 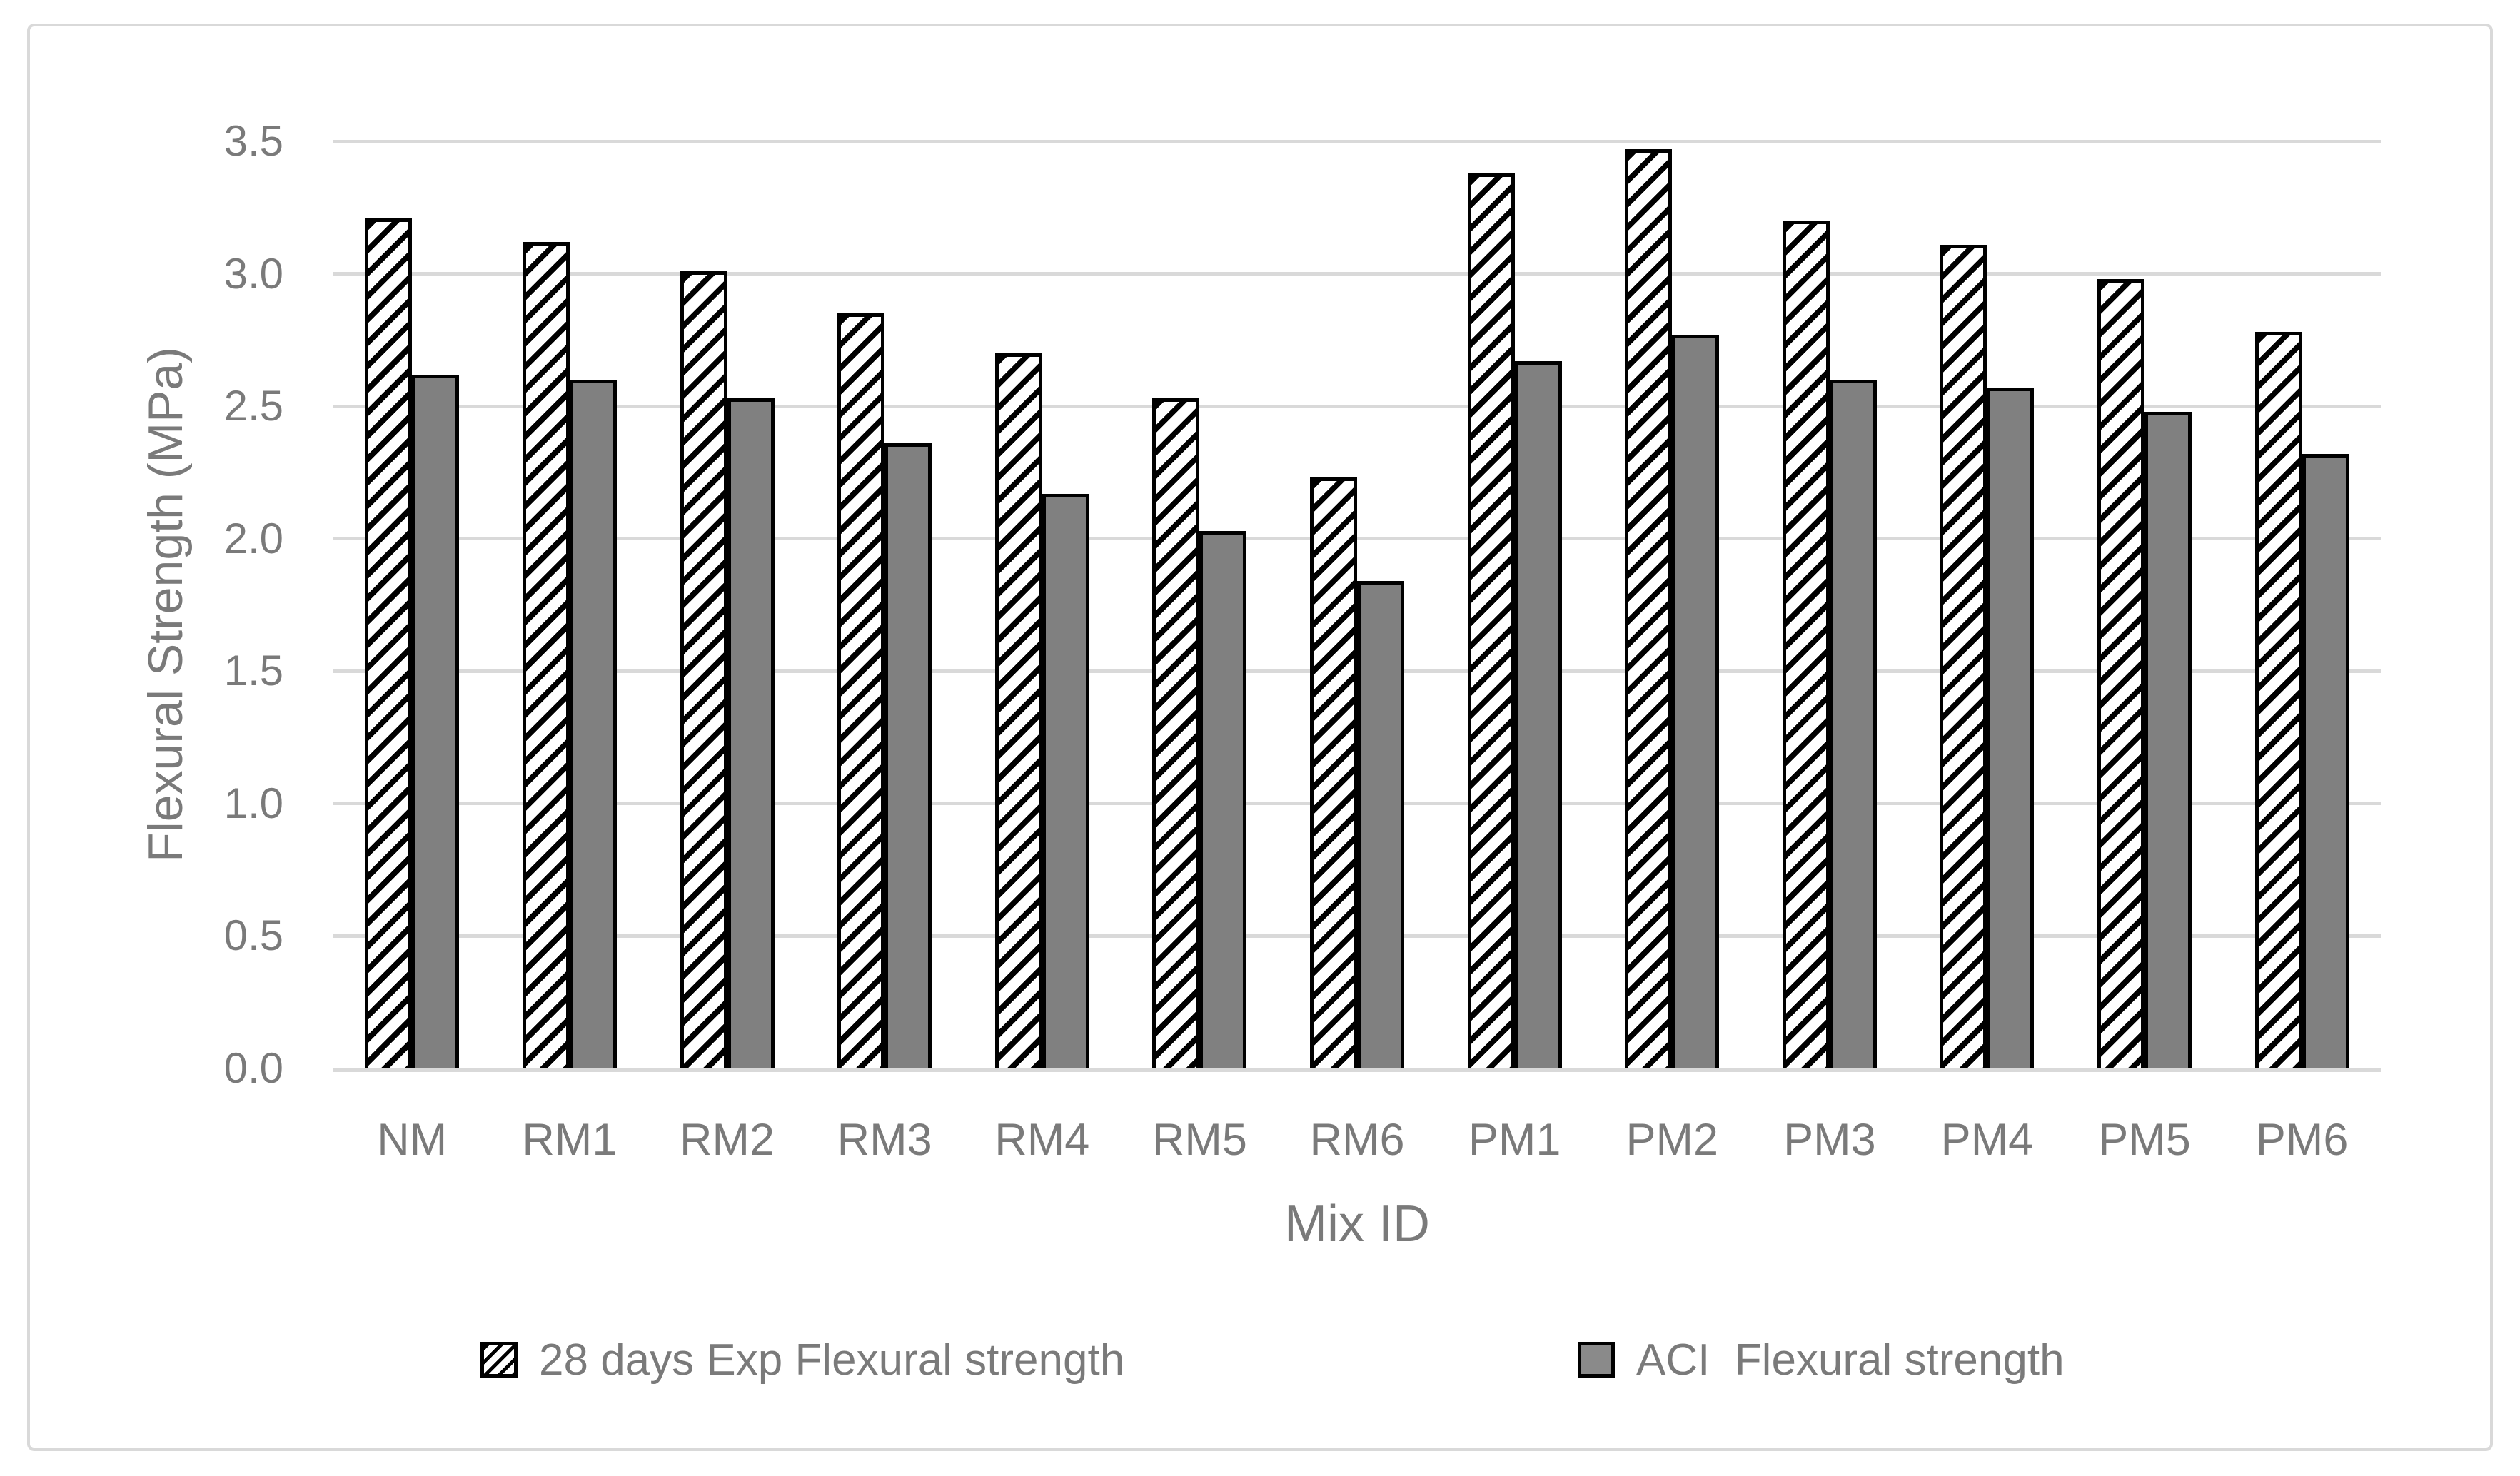 What do you see at coordinates (1963, 656) in the screenshot?
I see `bar-exp-PM4` at bounding box center [1963, 656].